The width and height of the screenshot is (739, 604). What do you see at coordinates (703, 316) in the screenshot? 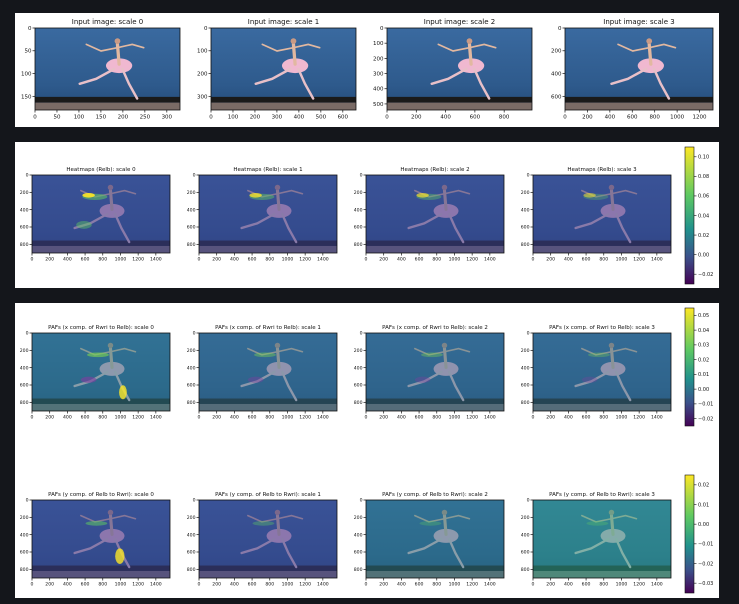
I see `colorbar-tick-label: 0.05` at bounding box center [703, 316].